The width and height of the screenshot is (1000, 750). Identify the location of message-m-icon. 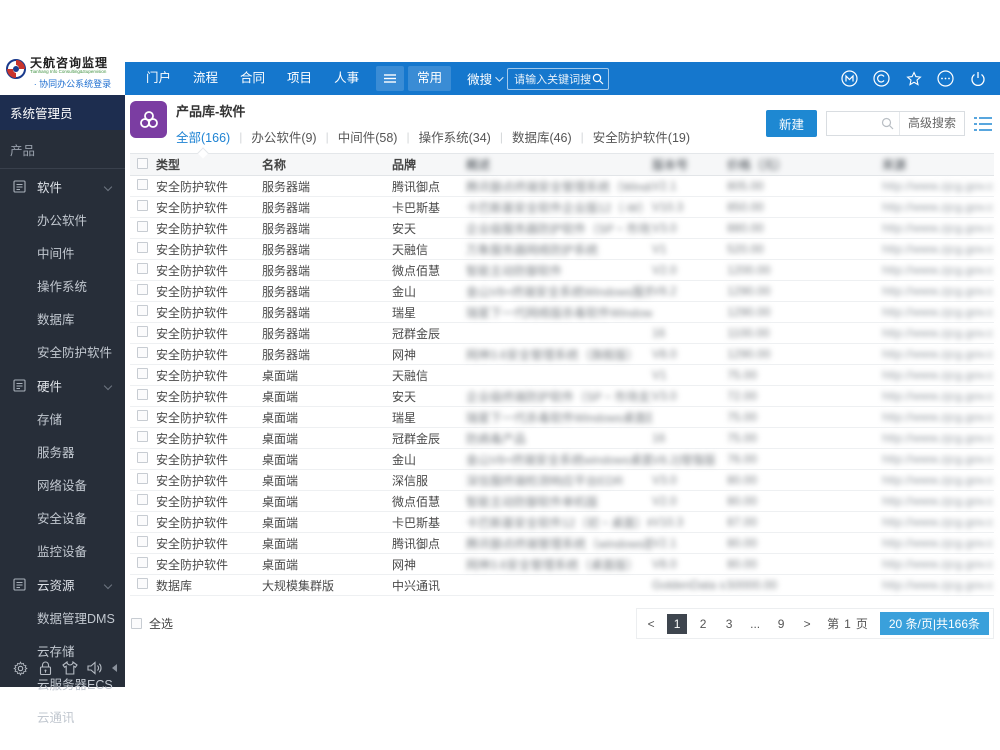
(849, 78).